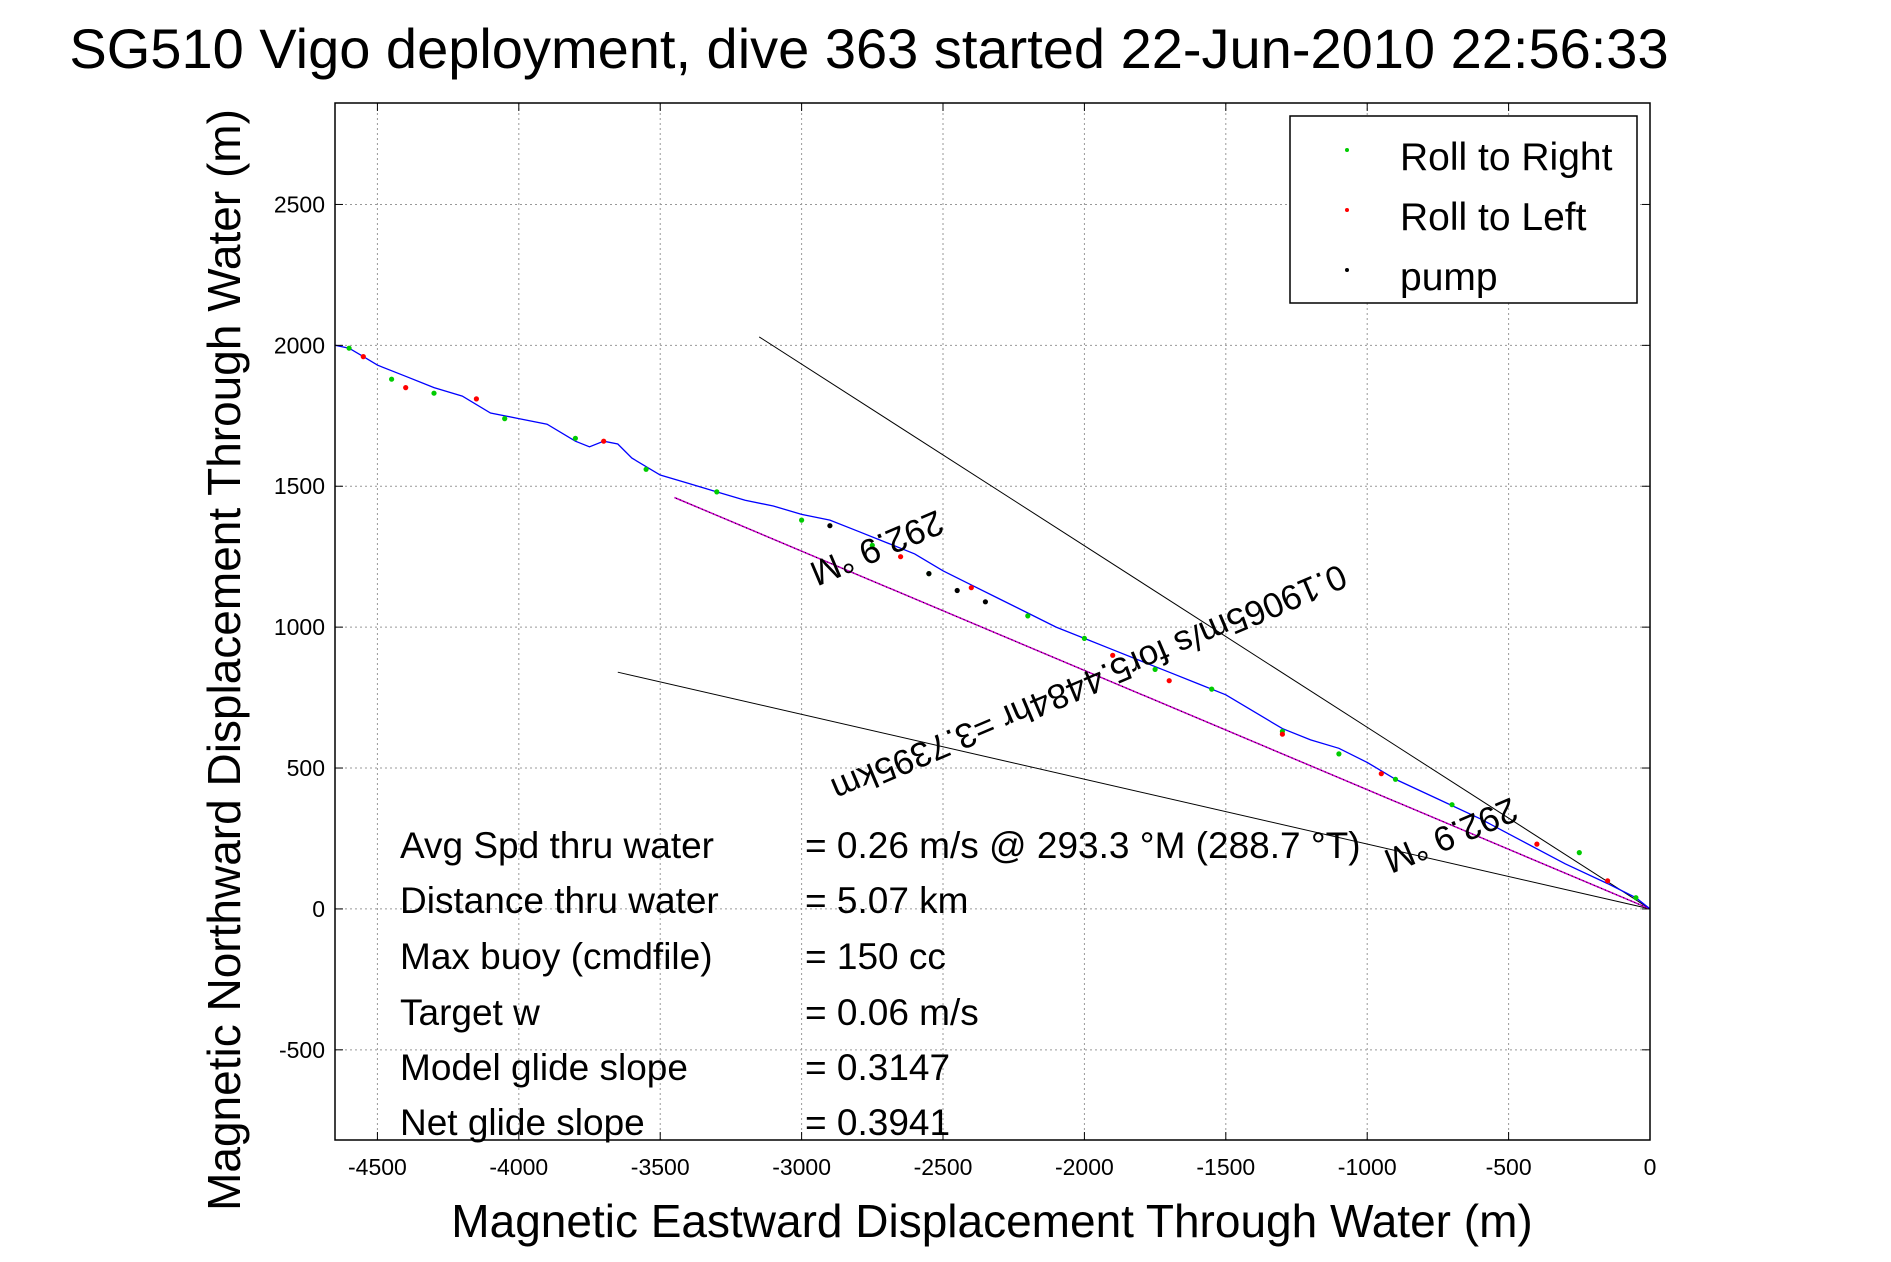  What do you see at coordinates (470, 1012) in the screenshot?
I see `stat-label-target-w: Target w` at bounding box center [470, 1012].